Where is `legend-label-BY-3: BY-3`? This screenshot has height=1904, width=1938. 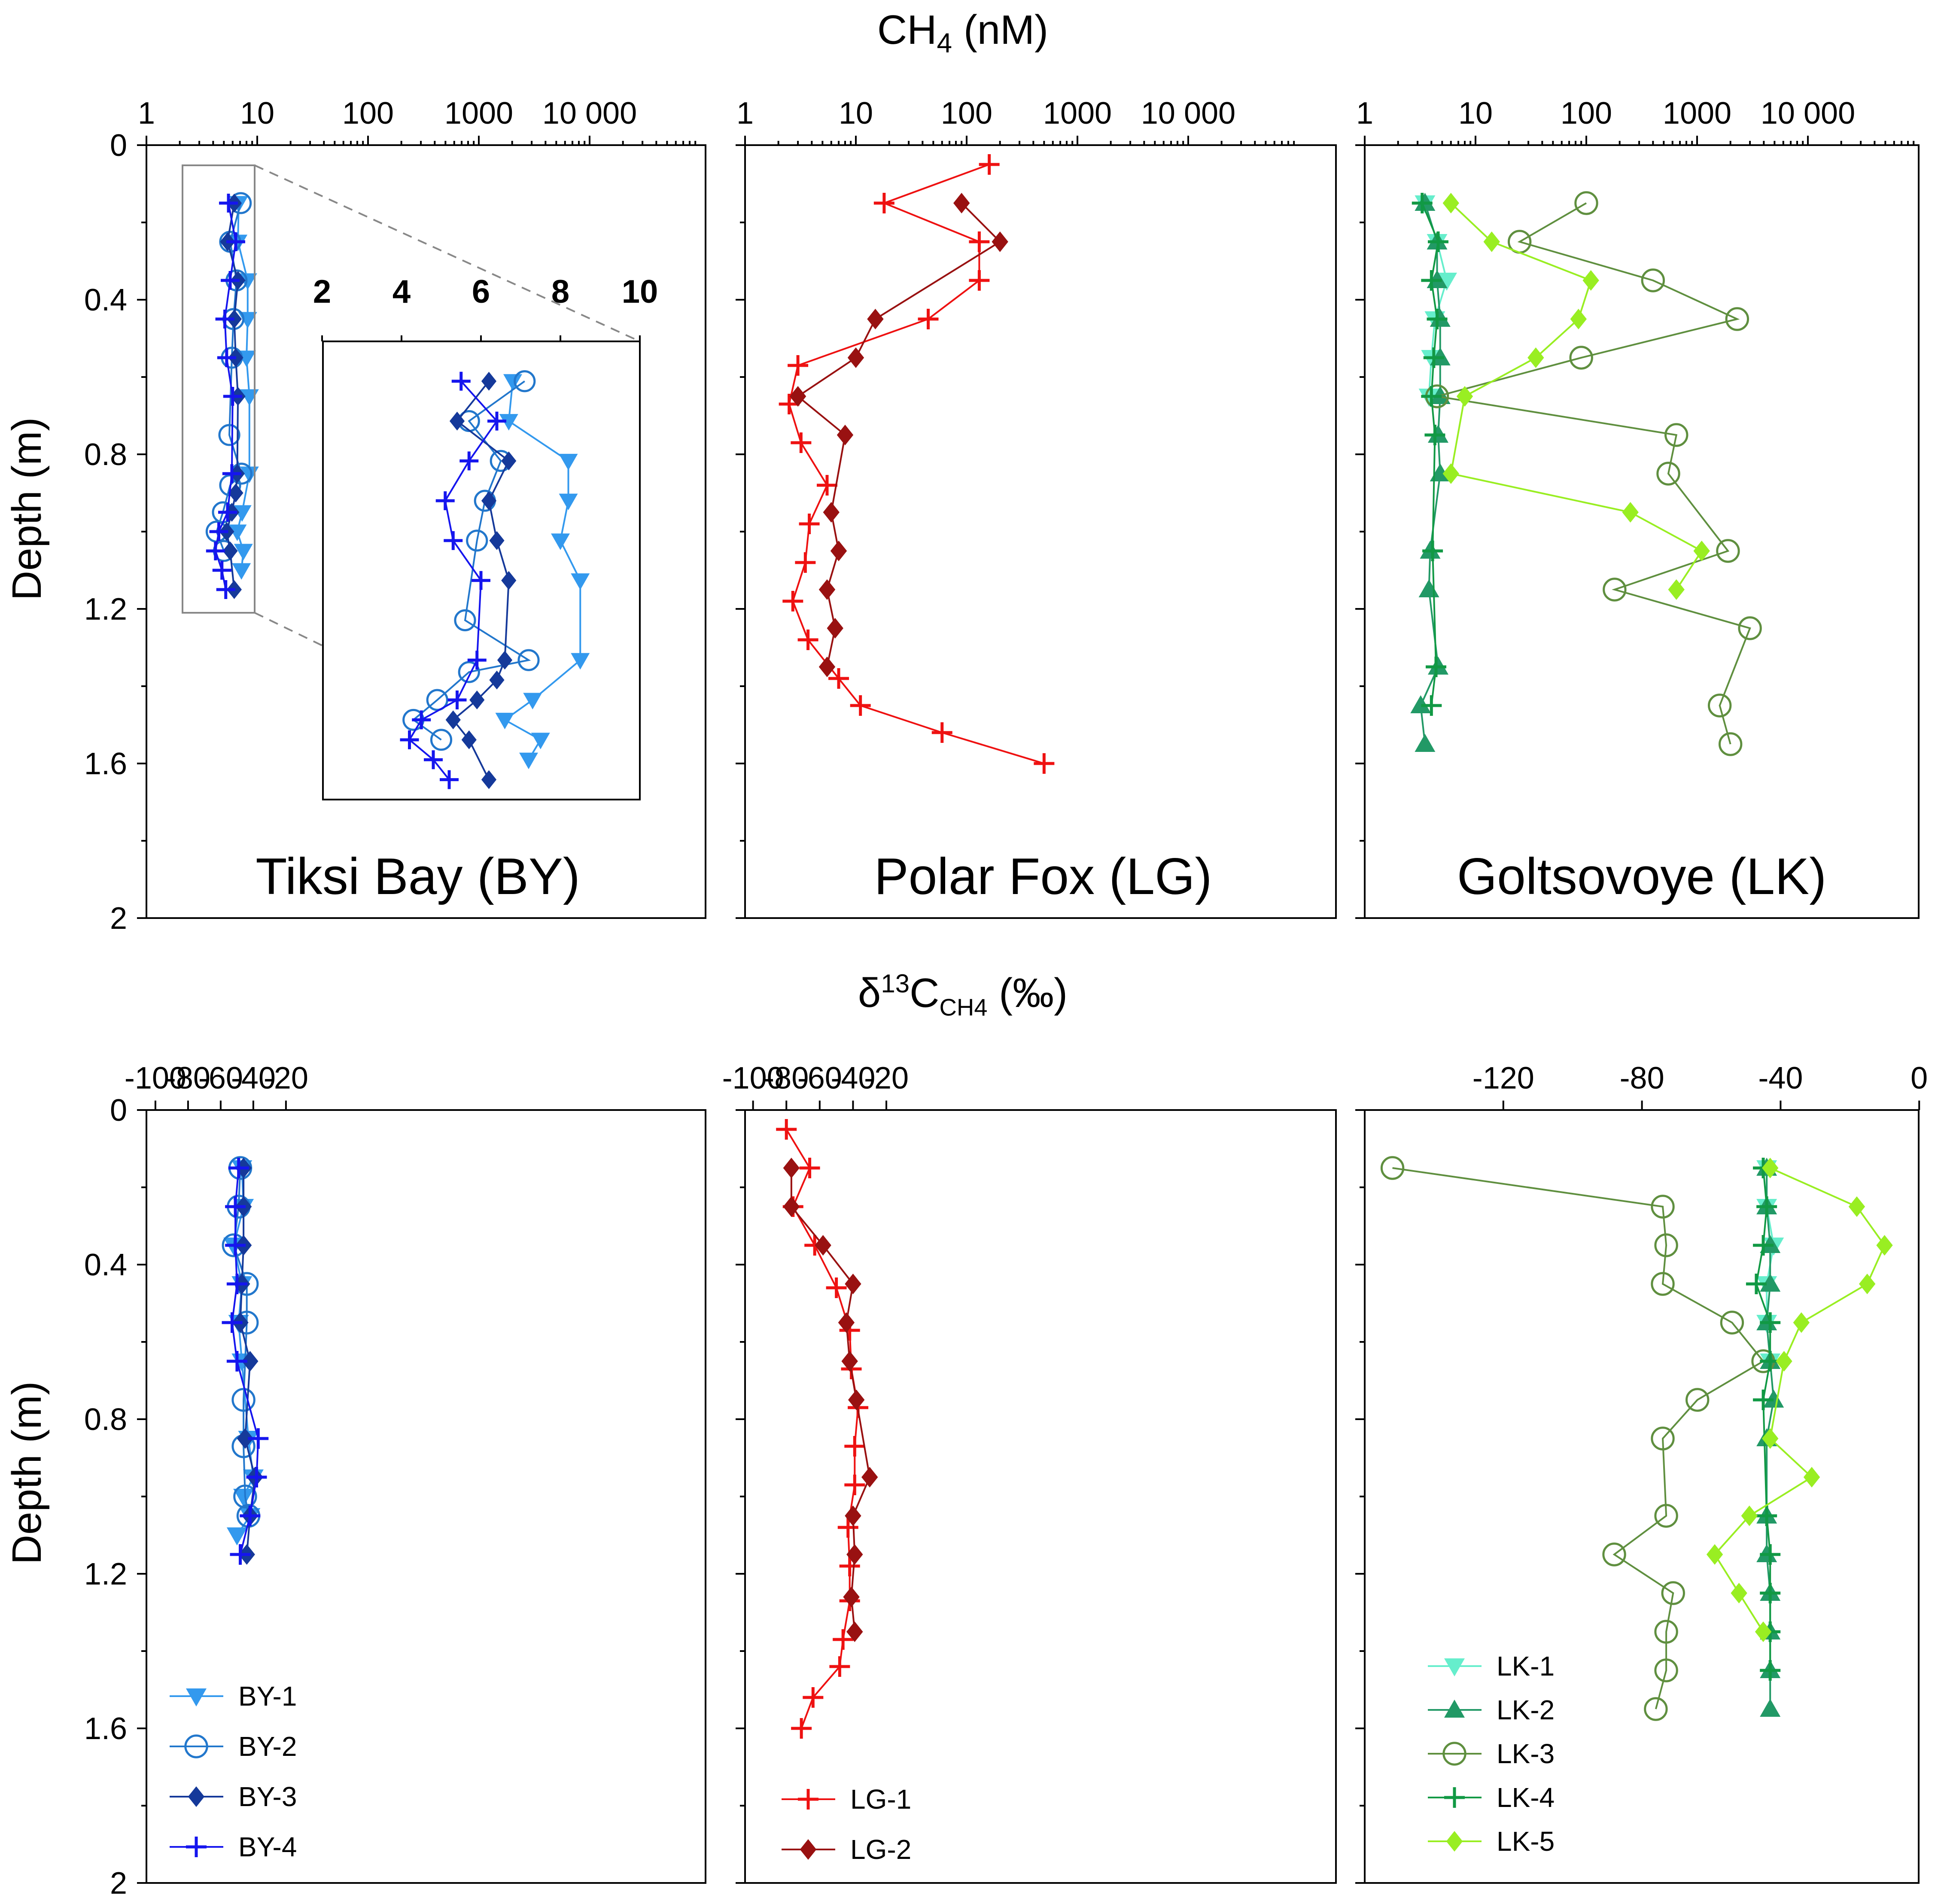
legend-label-BY-3: BY-3 is located at coordinates (267, 1796).